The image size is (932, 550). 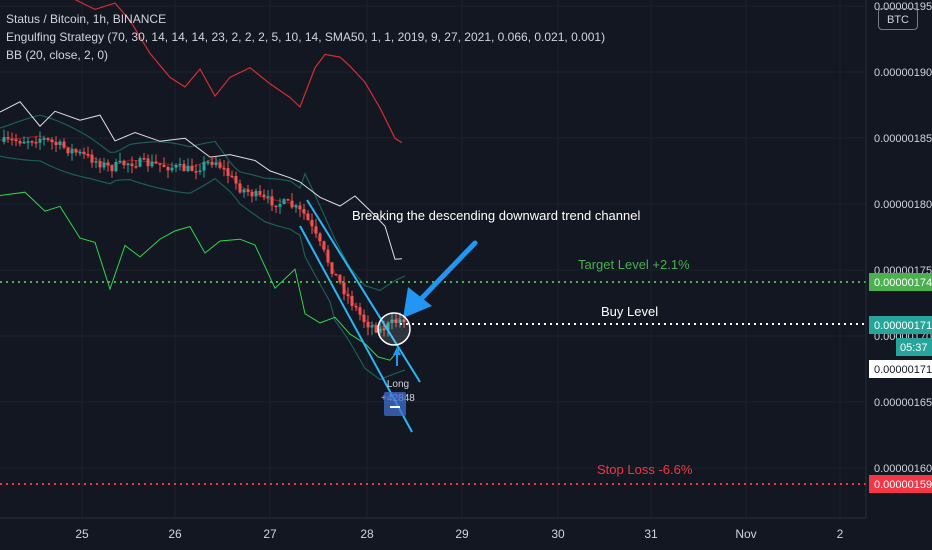 I want to click on target-price-tag: 0.00000174, so click(x=900, y=282).